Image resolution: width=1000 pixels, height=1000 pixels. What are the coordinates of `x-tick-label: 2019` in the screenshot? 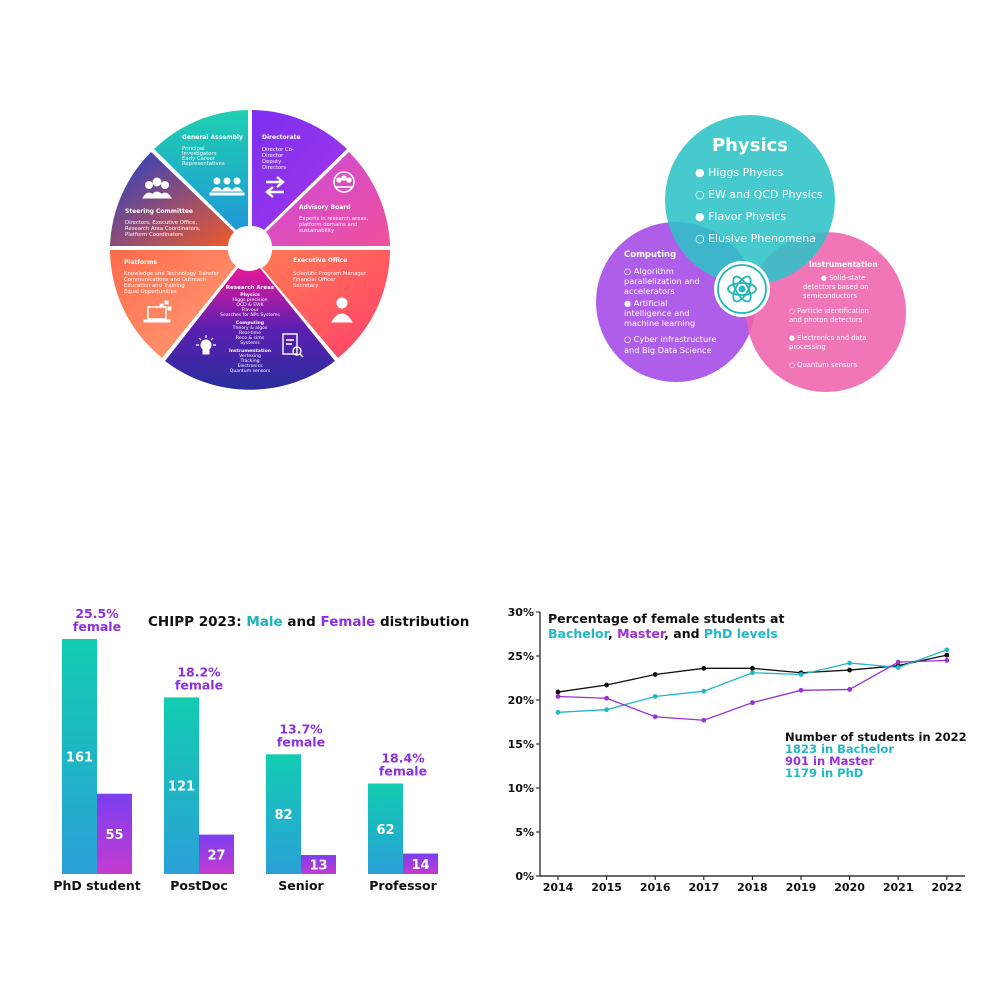 It's located at (801, 887).